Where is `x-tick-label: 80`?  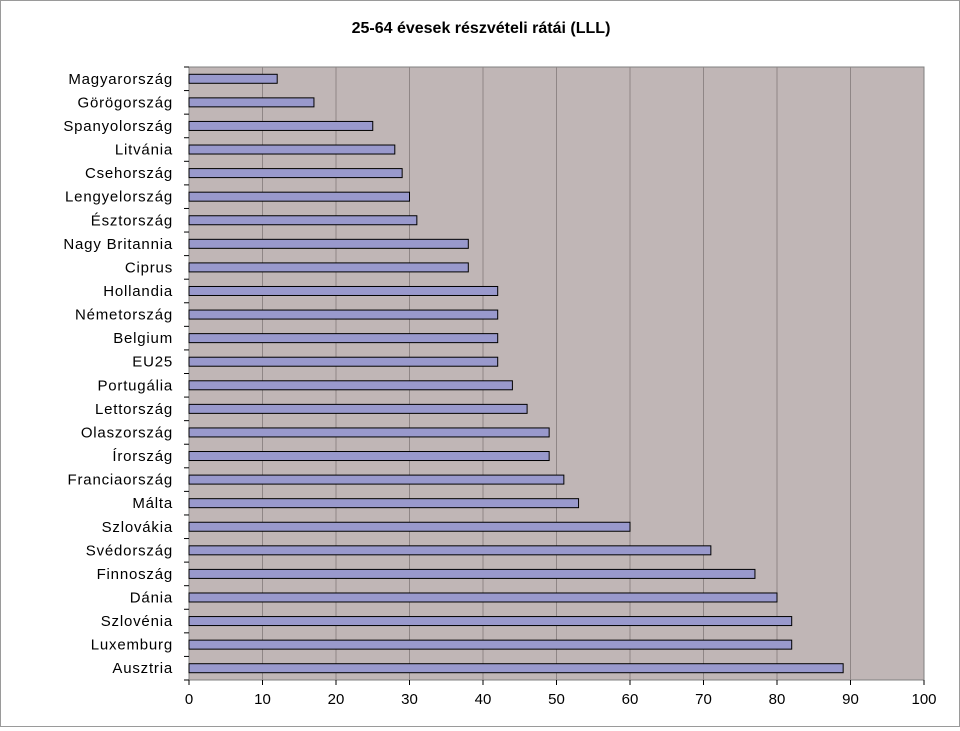 x-tick-label: 80 is located at coordinates (777, 699).